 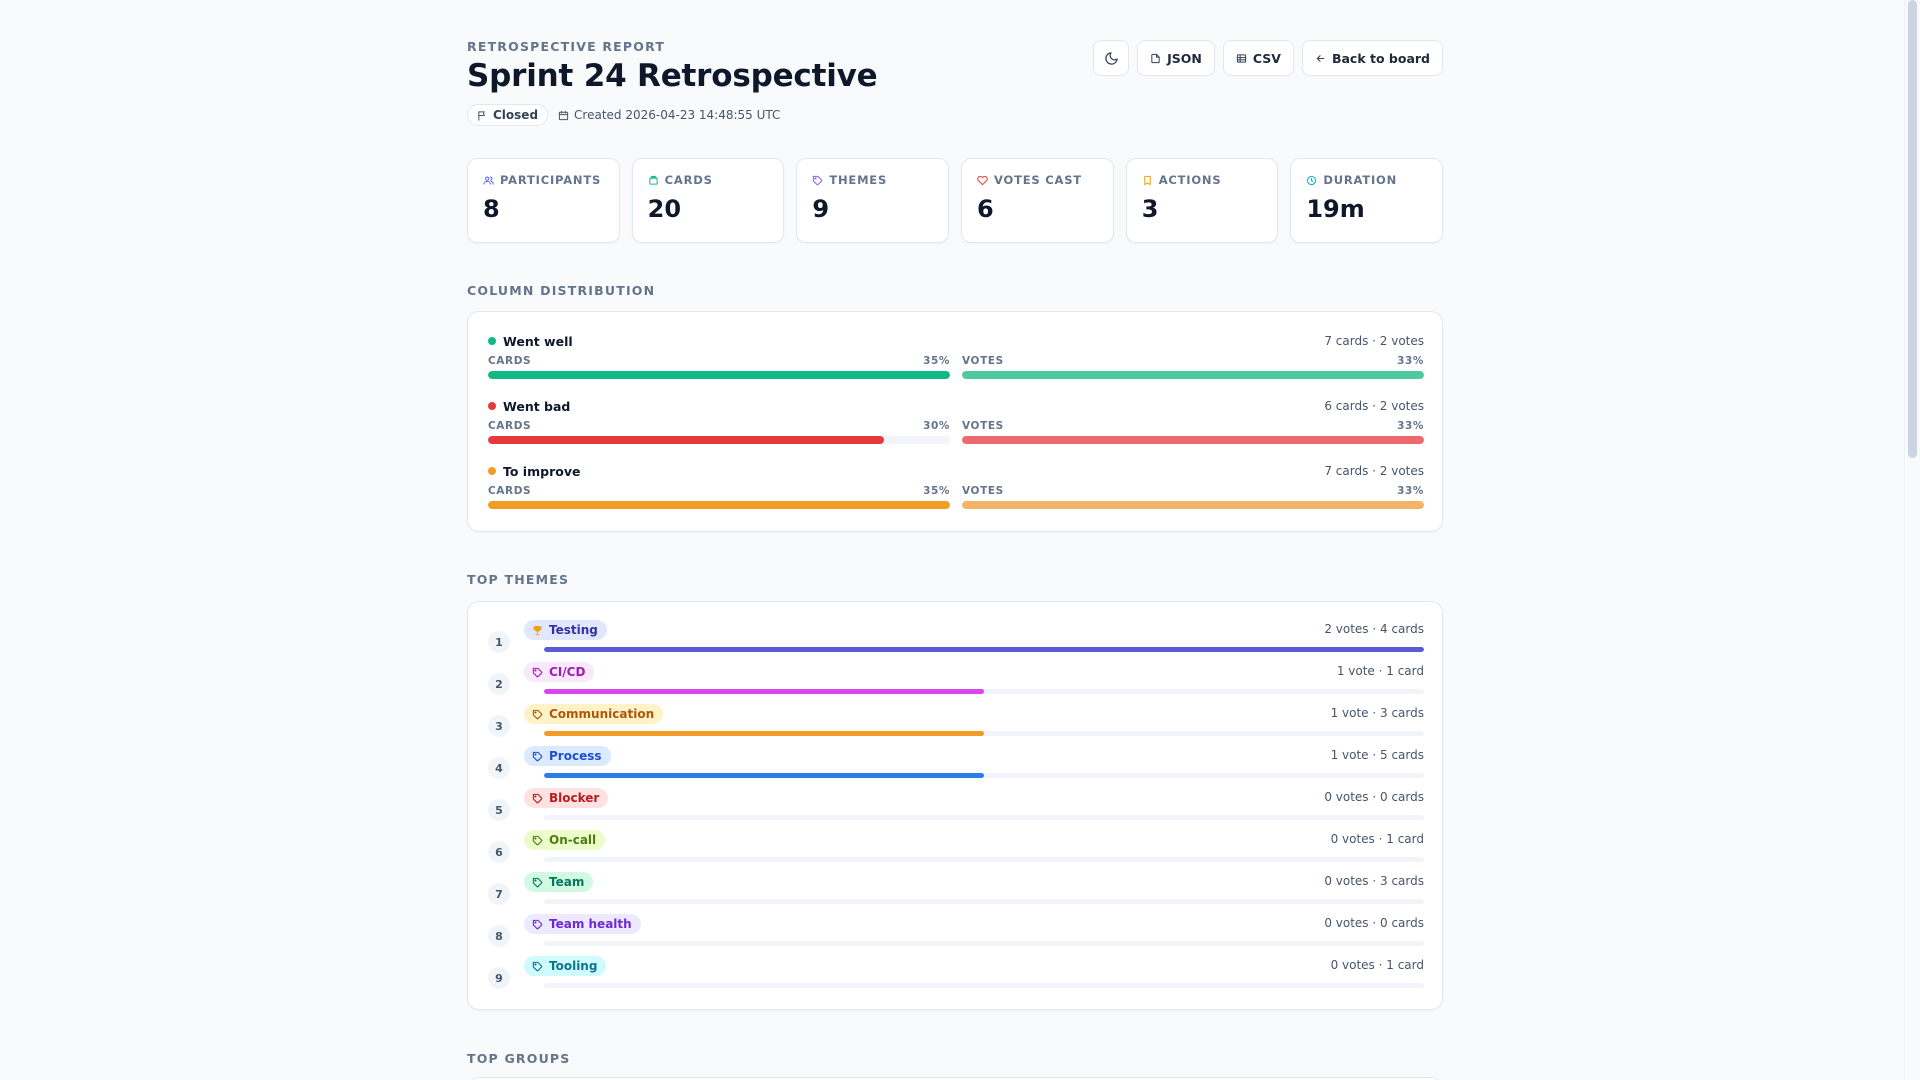 I want to click on theme-tag: Blocker, so click(x=566, y=798).